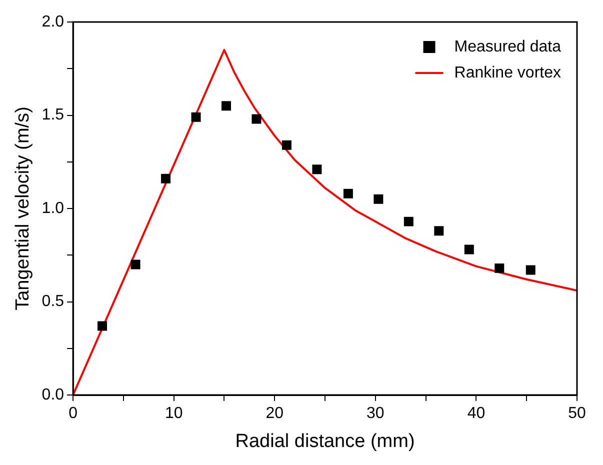  Describe the element at coordinates (53, 115) in the screenshot. I see `y-tick-label: 1.5` at that location.